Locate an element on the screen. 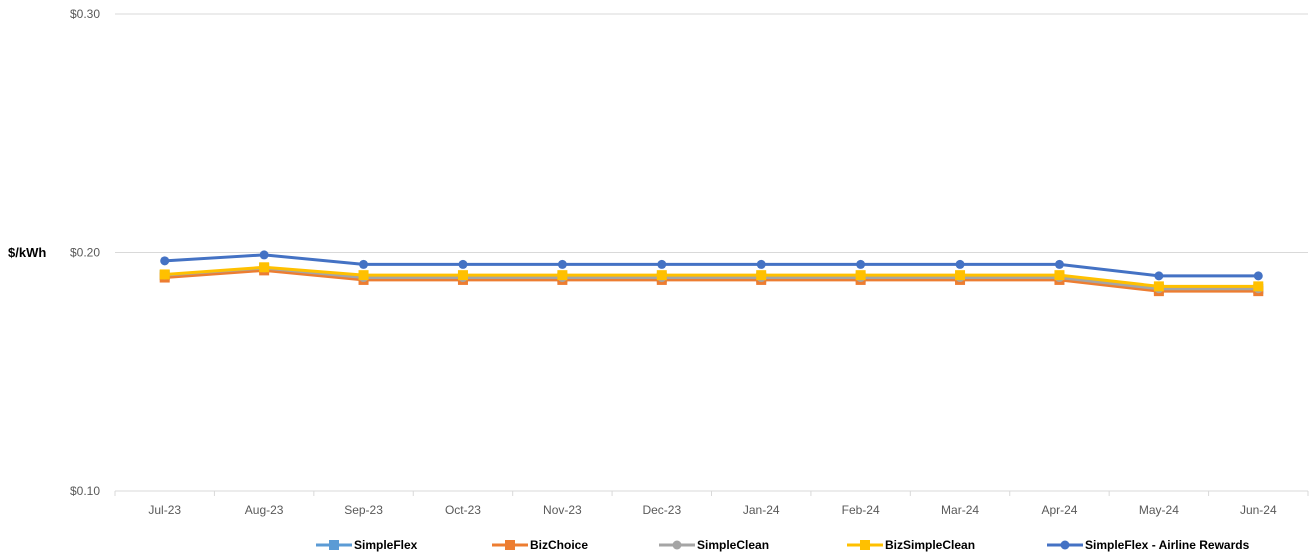 The height and width of the screenshot is (557, 1312). legend-item: SimpleFlex is located at coordinates (367, 545).